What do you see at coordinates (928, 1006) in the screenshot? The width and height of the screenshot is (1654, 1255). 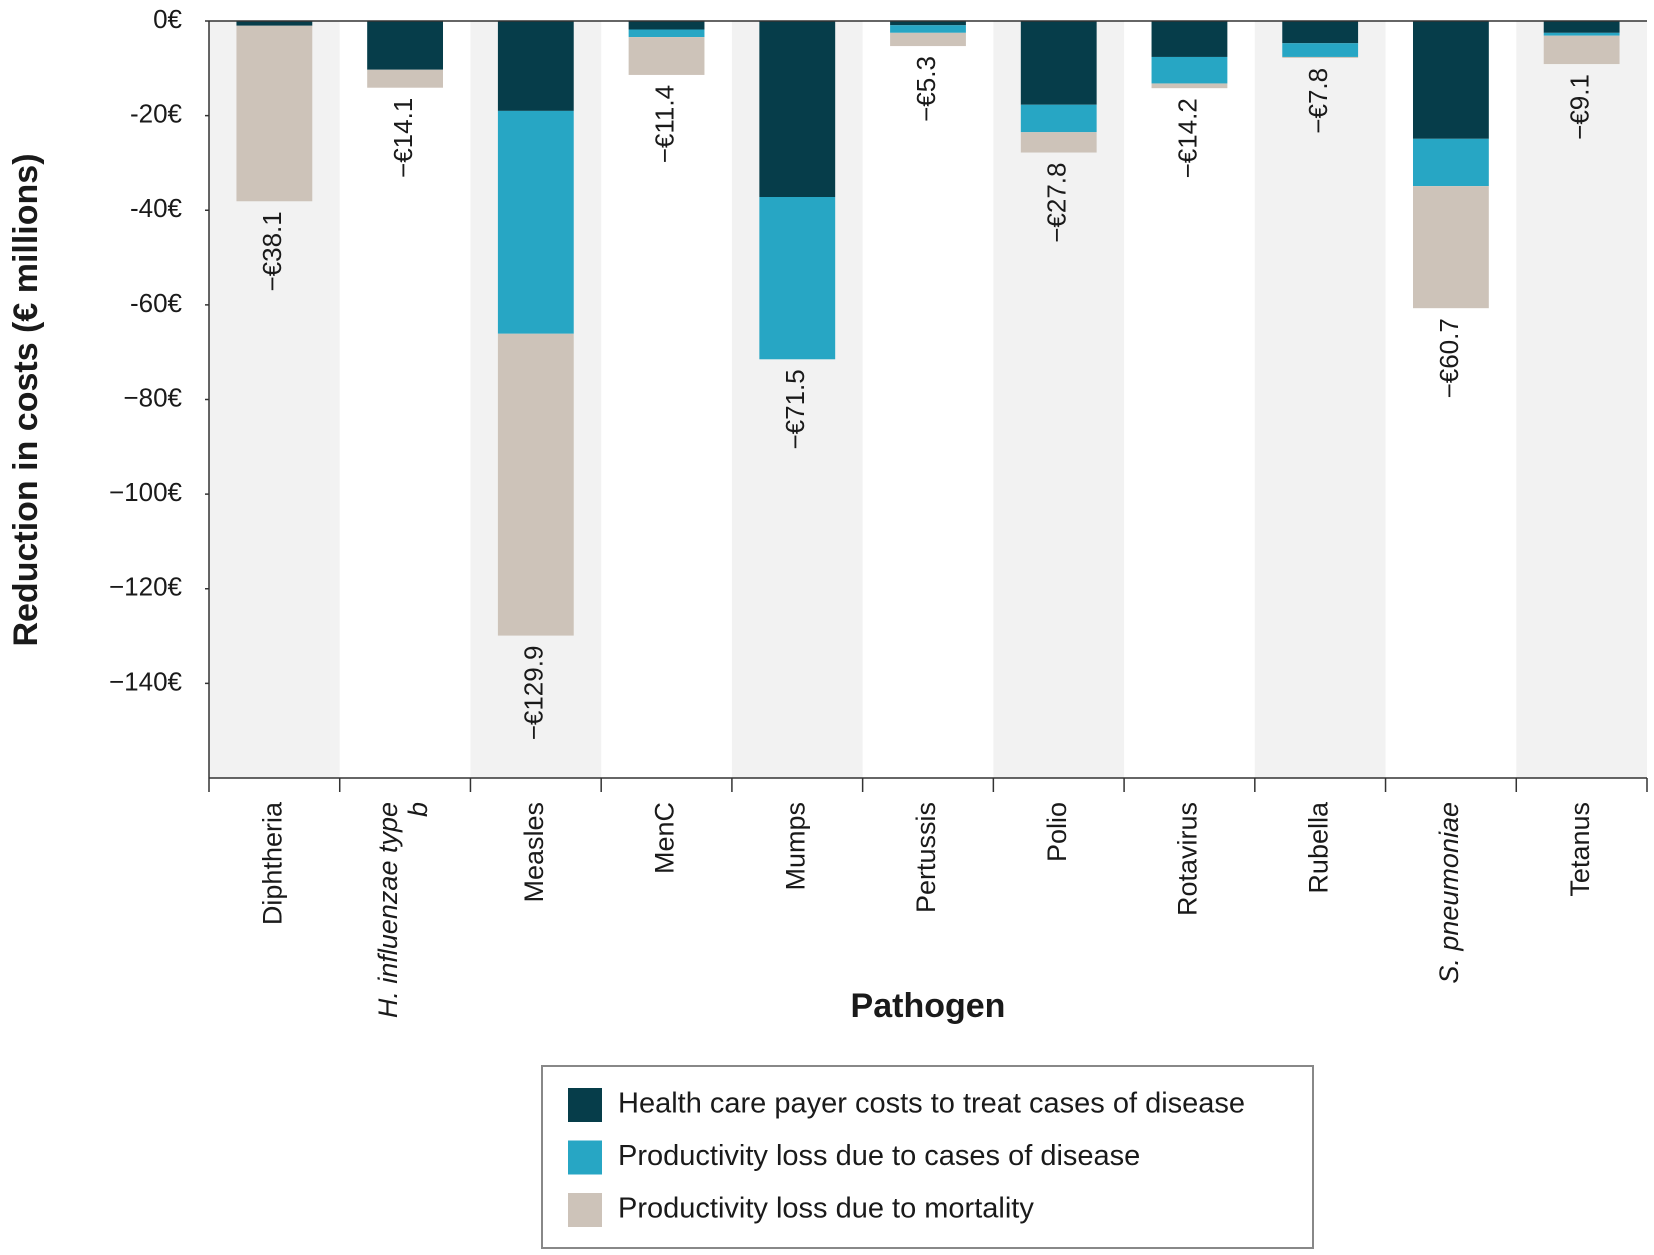 I see `x-axis-title: Pathogen` at bounding box center [928, 1006].